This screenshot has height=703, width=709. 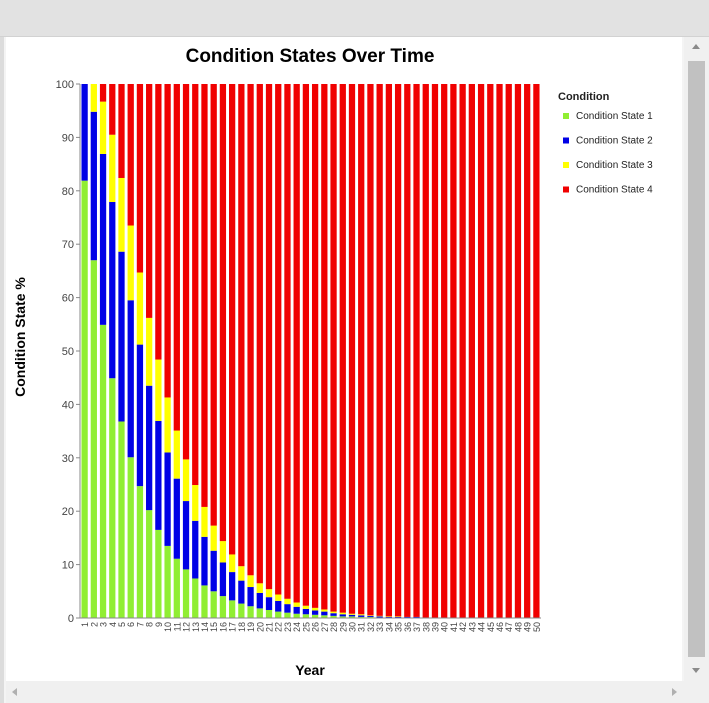 I want to click on x-axis-title: Year, so click(x=310, y=670).